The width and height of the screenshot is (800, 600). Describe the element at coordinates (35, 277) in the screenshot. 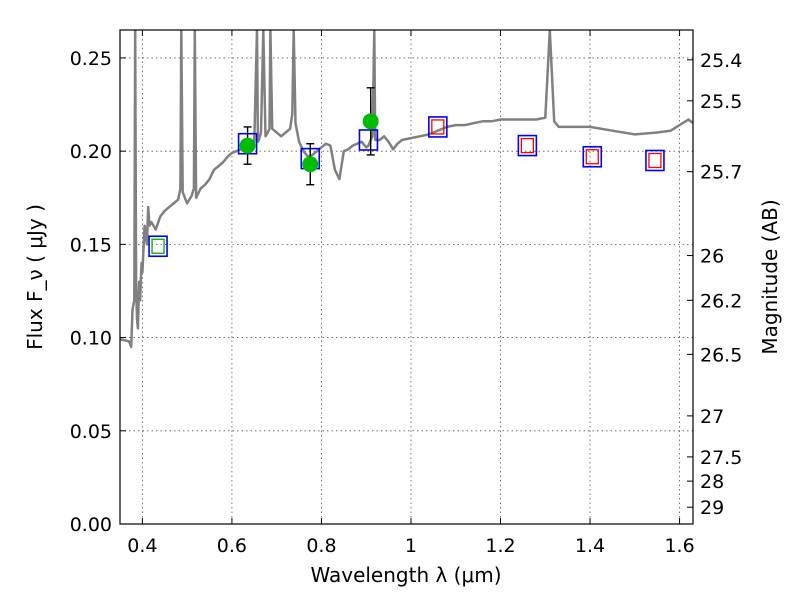

I see `y-axis-label: Flux F_ν ( μJy )` at that location.